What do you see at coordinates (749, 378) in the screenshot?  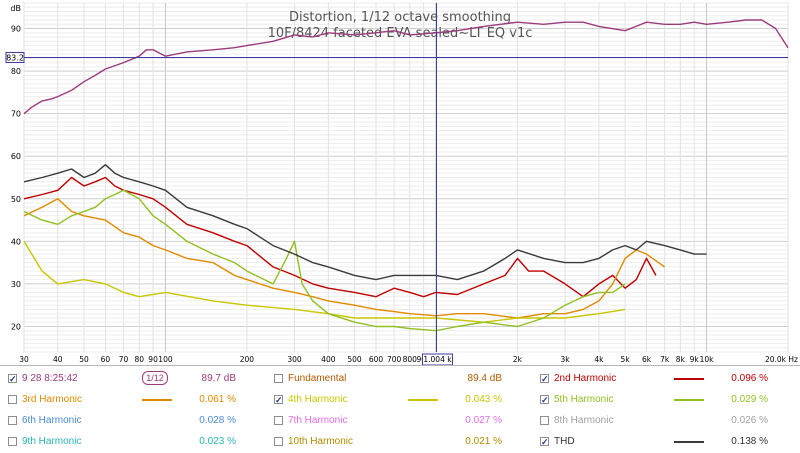 I see `legend-item-value: 0.096 %` at bounding box center [749, 378].